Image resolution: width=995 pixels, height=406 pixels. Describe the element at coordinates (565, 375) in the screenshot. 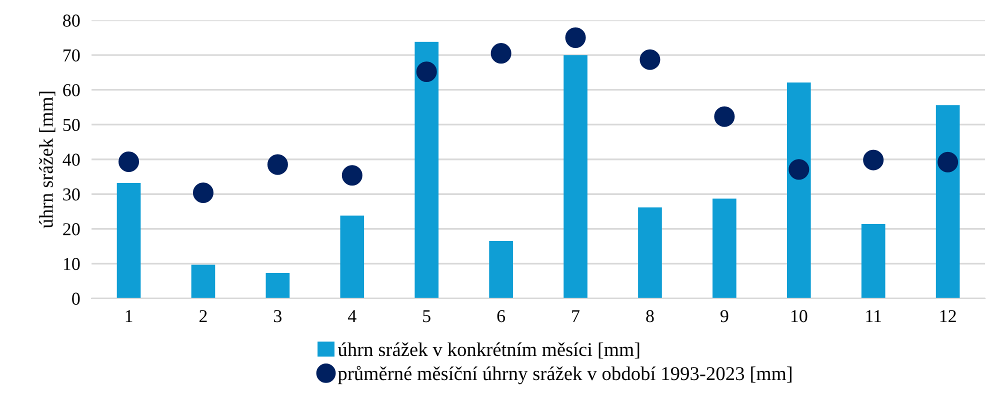

I see `legend-label: průměrné měsíční úhrny srážek v období 1993-2023 [mm]` at that location.